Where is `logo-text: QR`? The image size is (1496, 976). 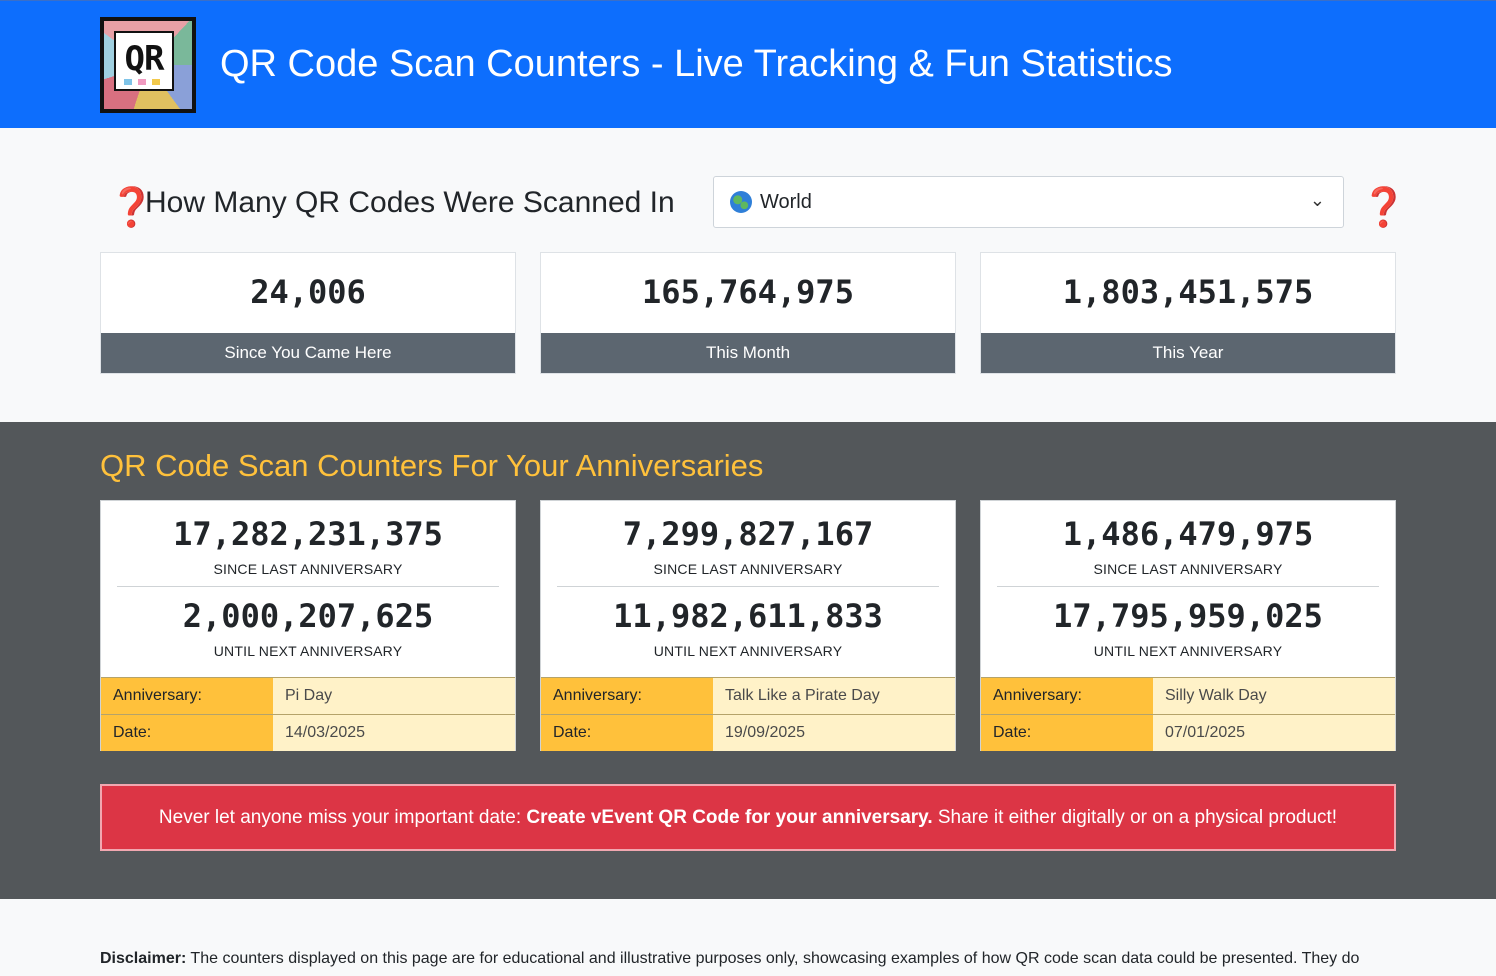
logo-text: QR is located at coordinates (144, 59).